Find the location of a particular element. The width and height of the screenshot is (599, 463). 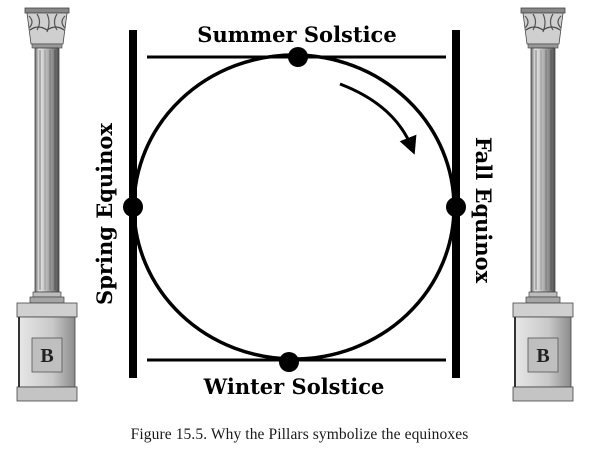

left-pillar-letter: B is located at coordinates (46, 356).